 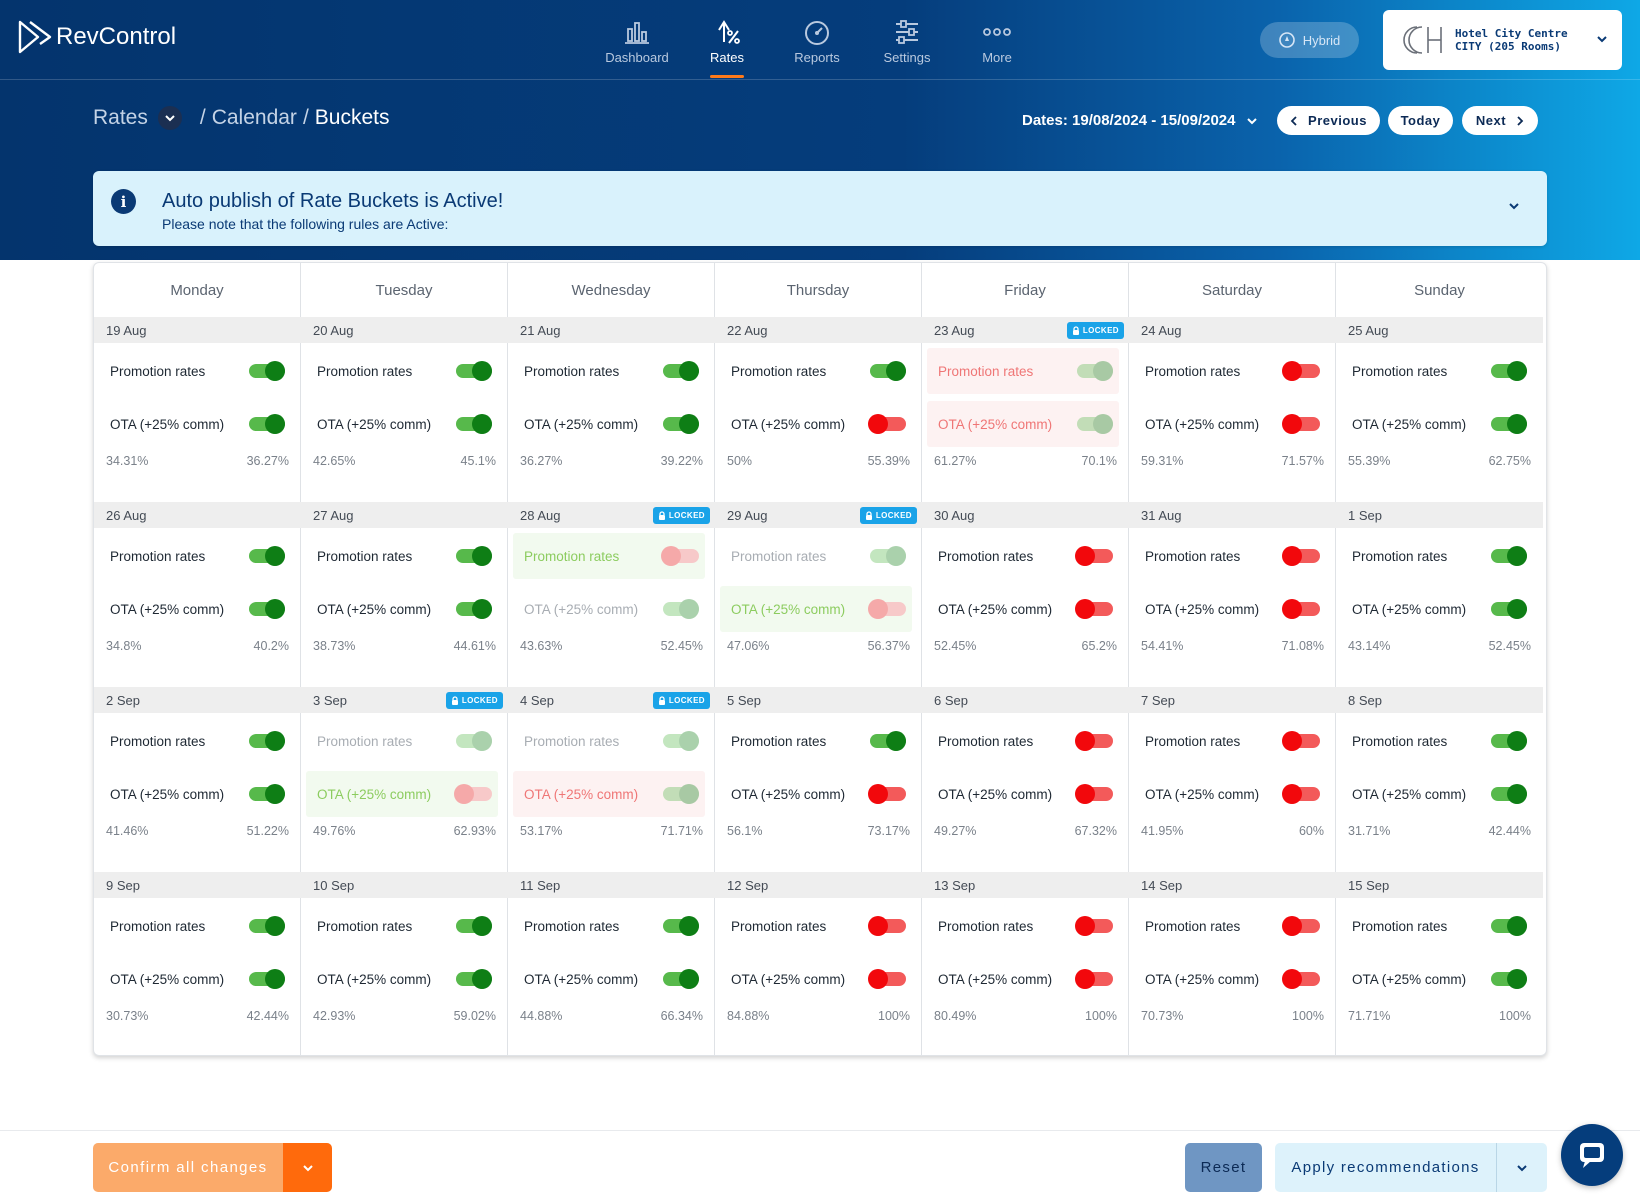 I want to click on chat-button, so click(x=1592, y=1155).